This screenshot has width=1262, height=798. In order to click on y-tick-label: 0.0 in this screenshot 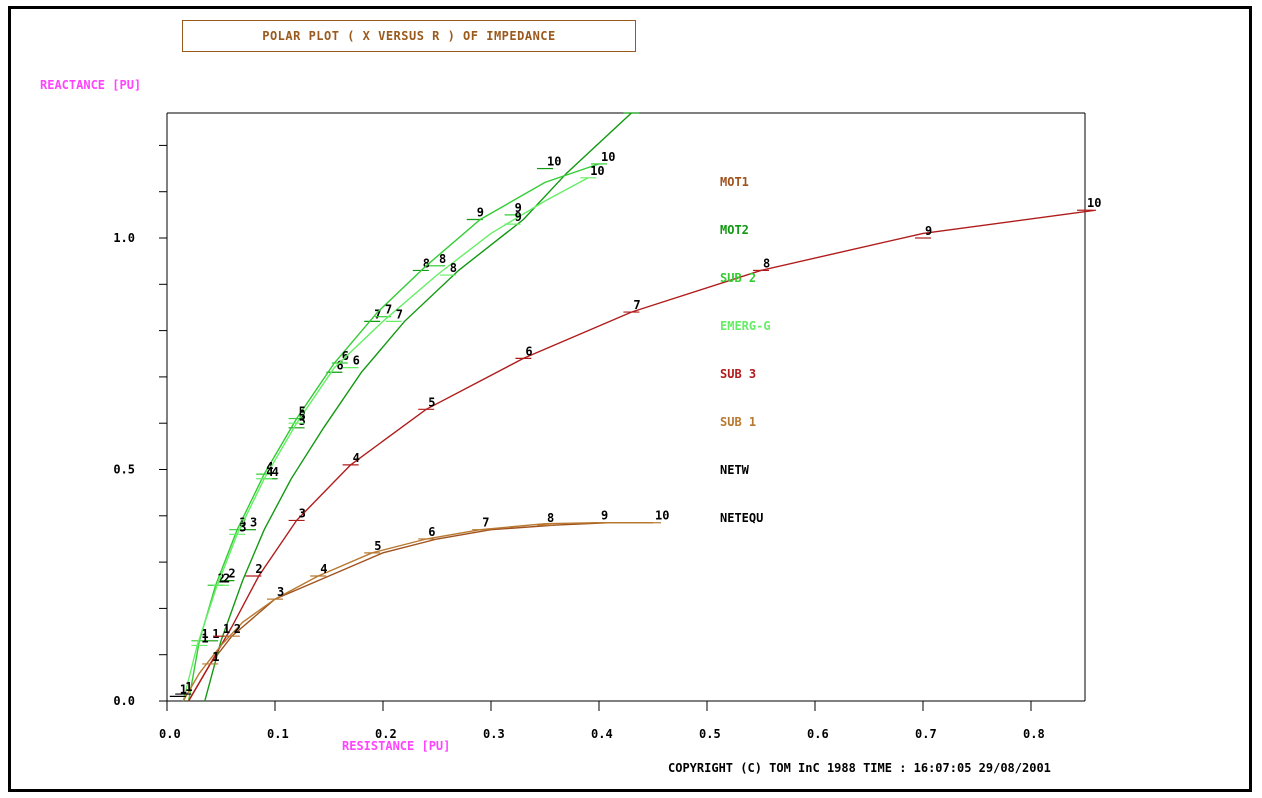, I will do `click(124, 701)`.